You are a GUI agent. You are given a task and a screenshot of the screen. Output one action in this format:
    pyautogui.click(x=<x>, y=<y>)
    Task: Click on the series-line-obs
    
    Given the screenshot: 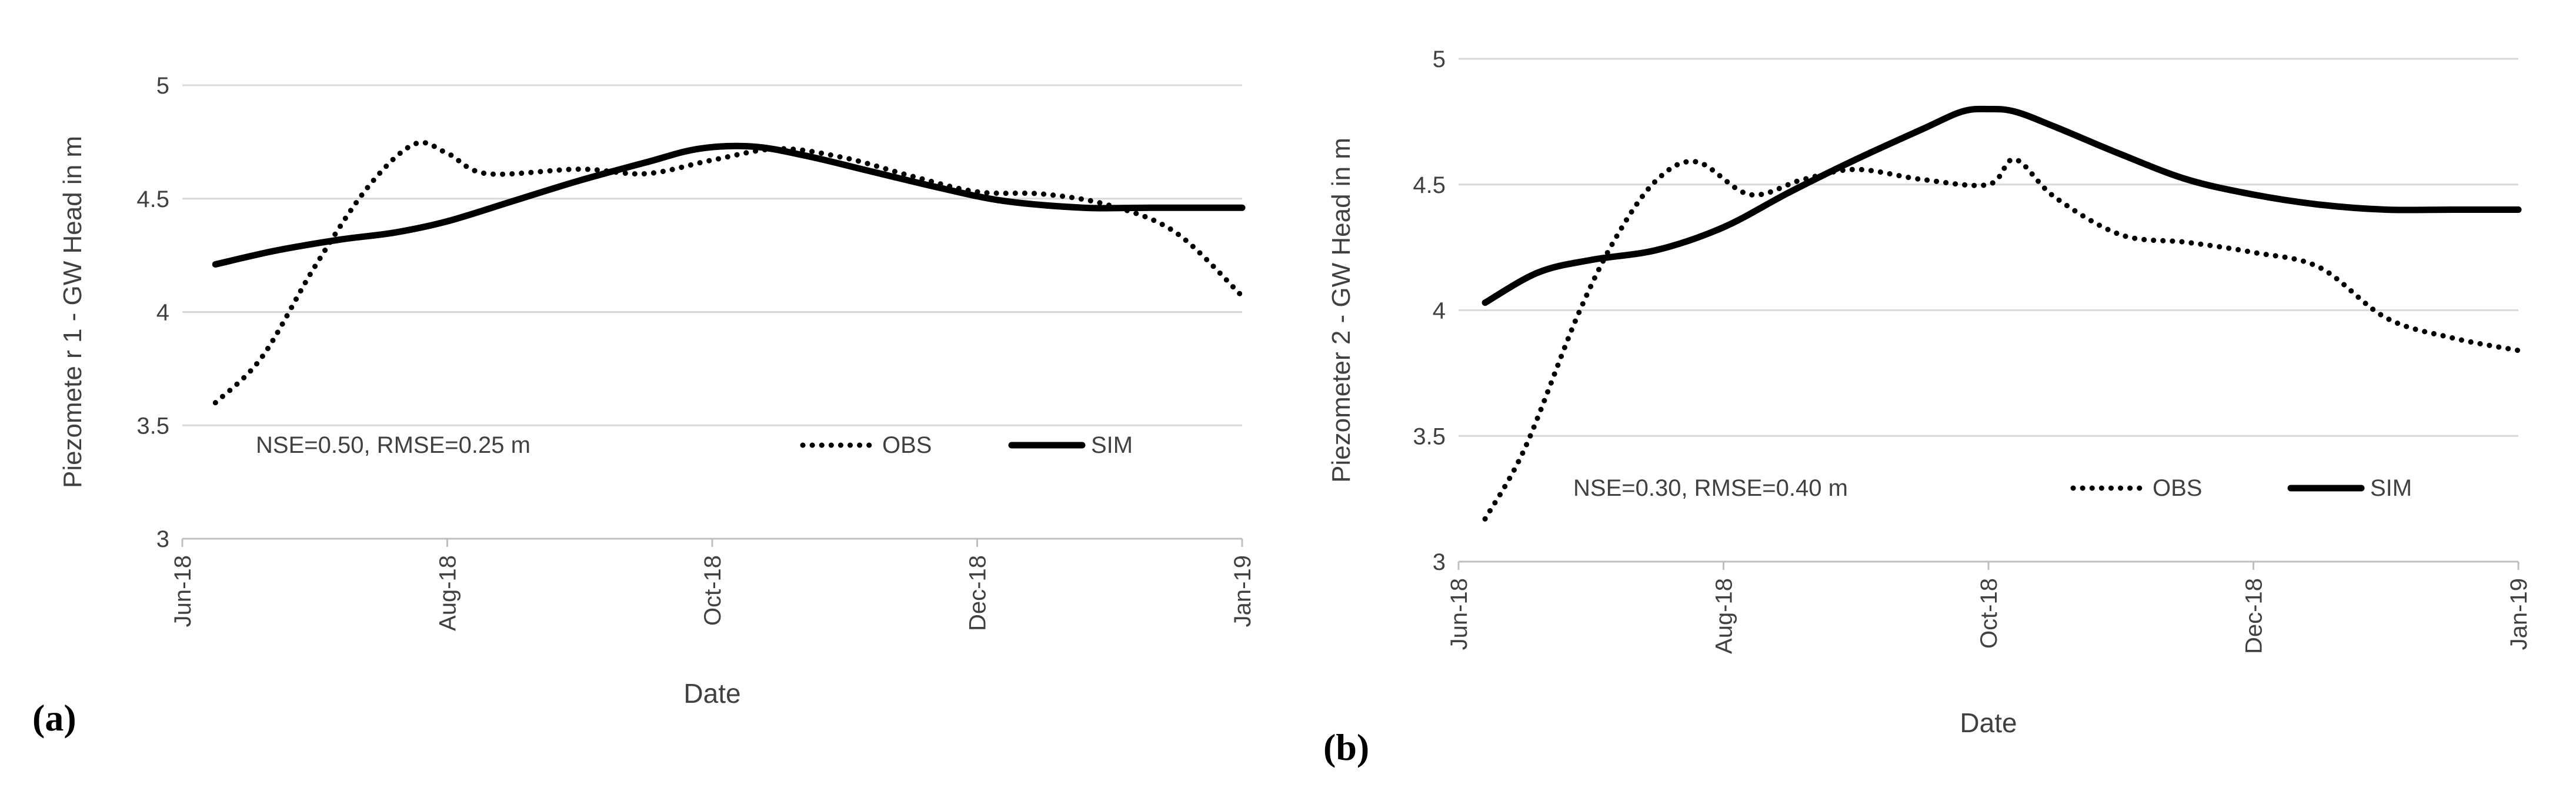 What is the action you would take?
    pyautogui.click(x=728, y=272)
    